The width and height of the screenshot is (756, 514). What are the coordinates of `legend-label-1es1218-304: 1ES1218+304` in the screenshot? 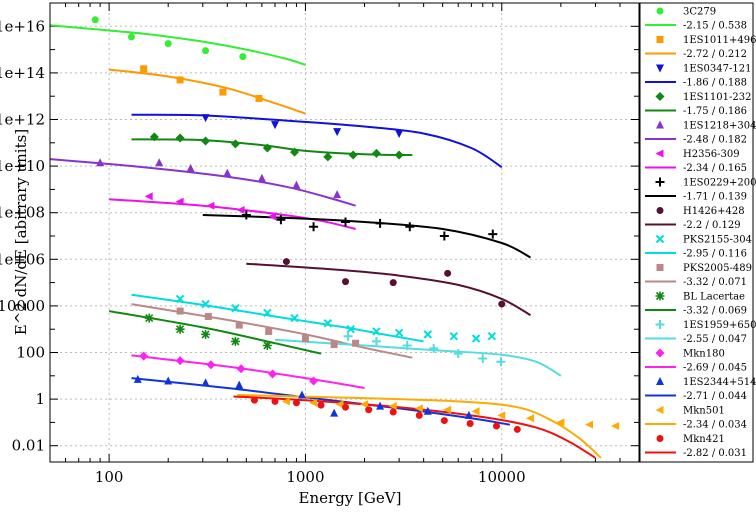 It's located at (719, 126).